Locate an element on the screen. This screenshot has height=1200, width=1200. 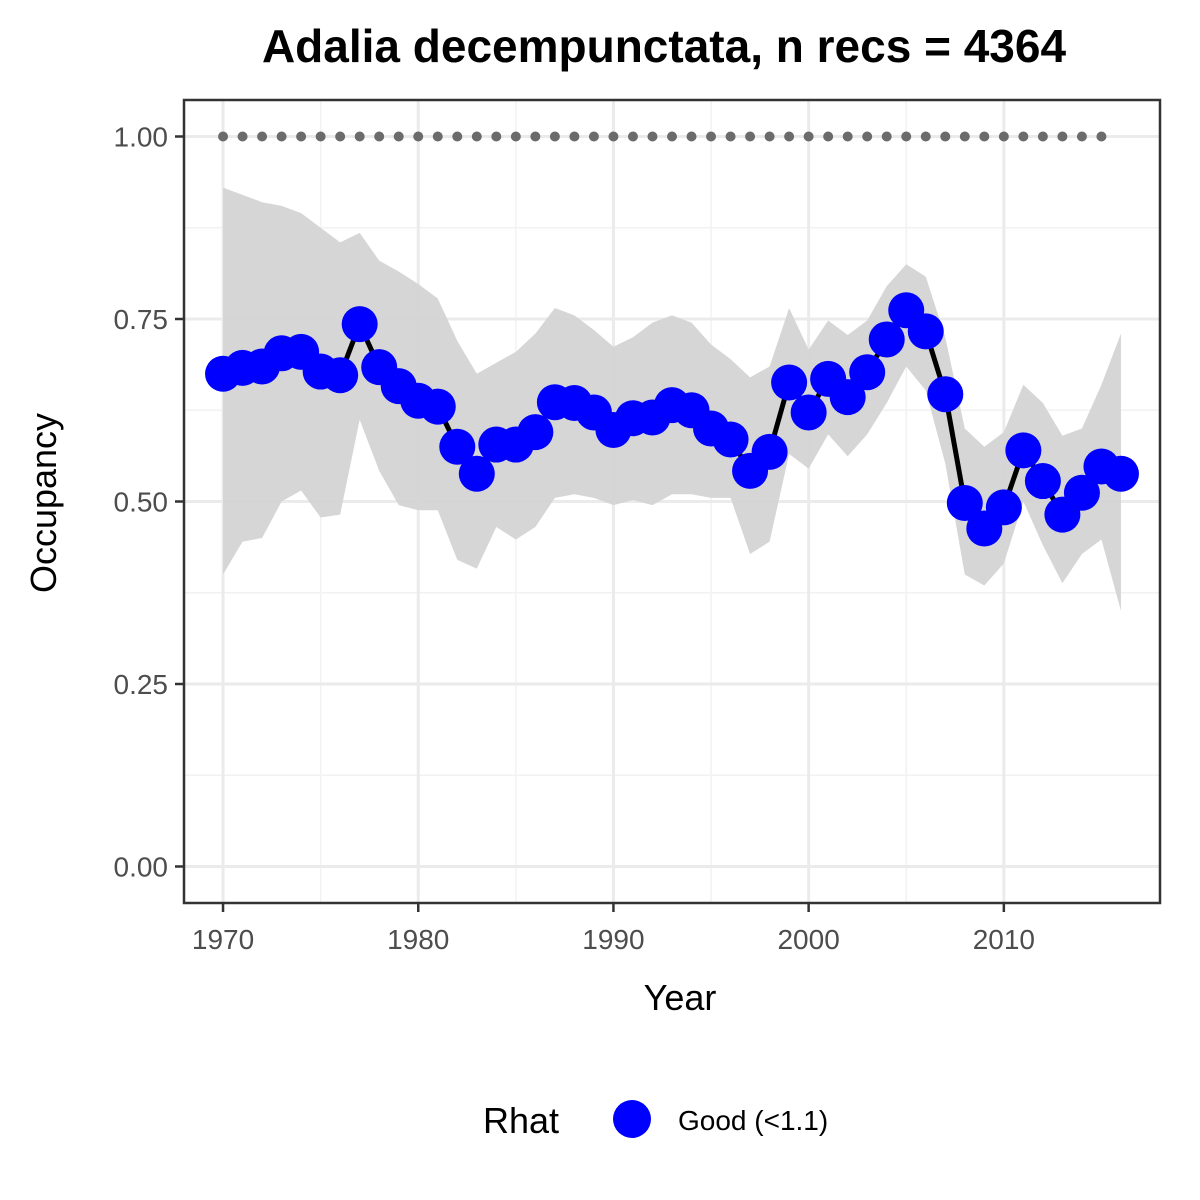
y-tick-label: 0.25 is located at coordinates (141, 684).